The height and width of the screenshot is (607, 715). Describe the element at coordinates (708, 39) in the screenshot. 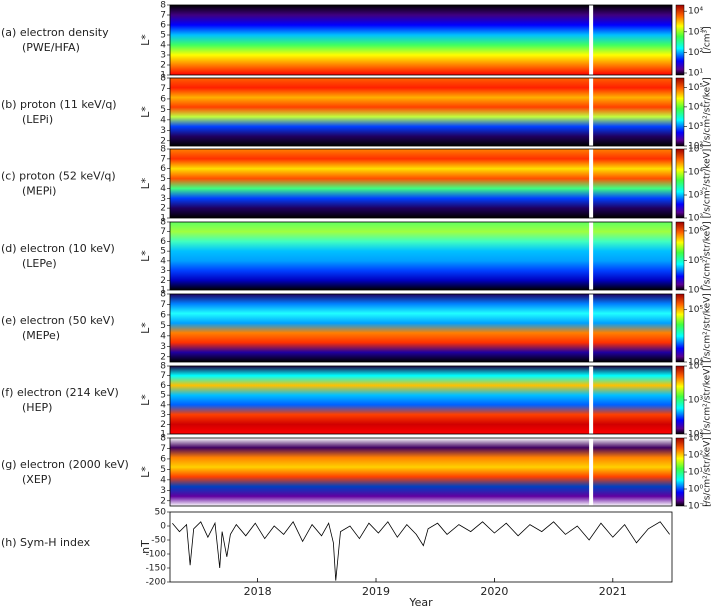

I see `colorbar-label: [/cm³]` at that location.